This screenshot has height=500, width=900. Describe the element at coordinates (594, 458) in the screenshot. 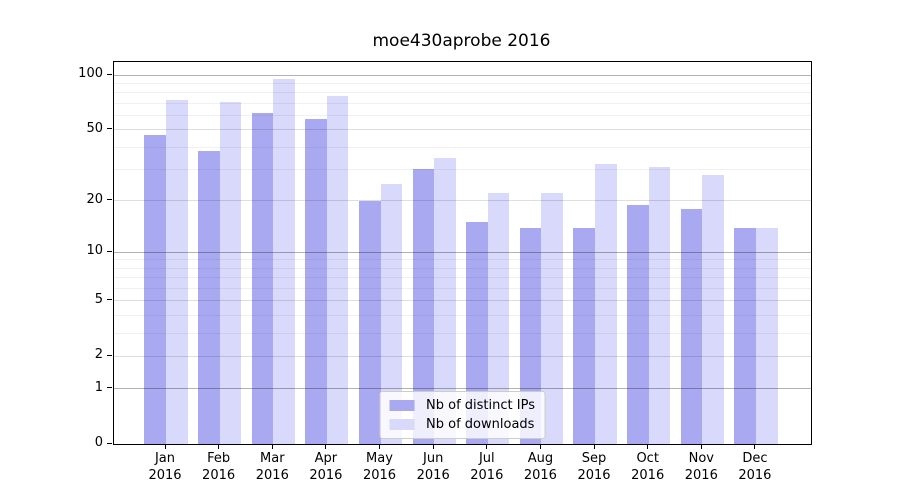

I see `x-tick-month: Sep` at that location.